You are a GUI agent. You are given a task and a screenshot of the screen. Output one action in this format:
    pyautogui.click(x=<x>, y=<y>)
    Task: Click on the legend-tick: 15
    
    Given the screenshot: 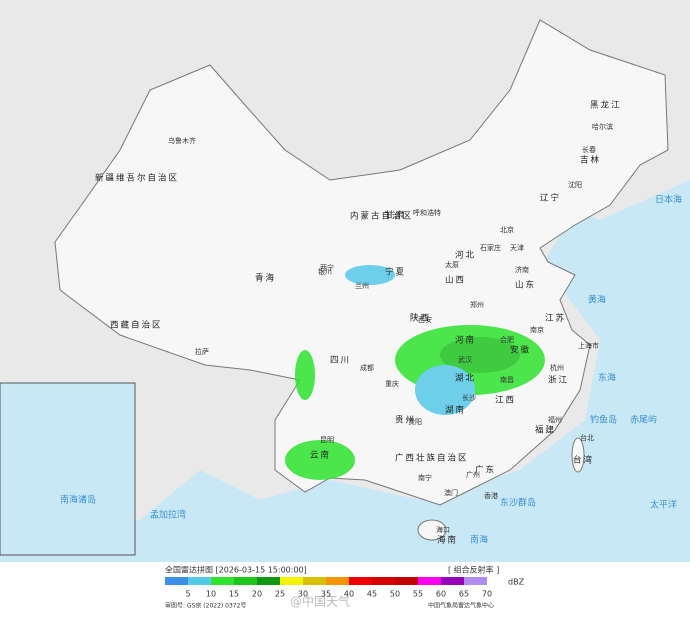 What is the action you would take?
    pyautogui.click(x=234, y=594)
    